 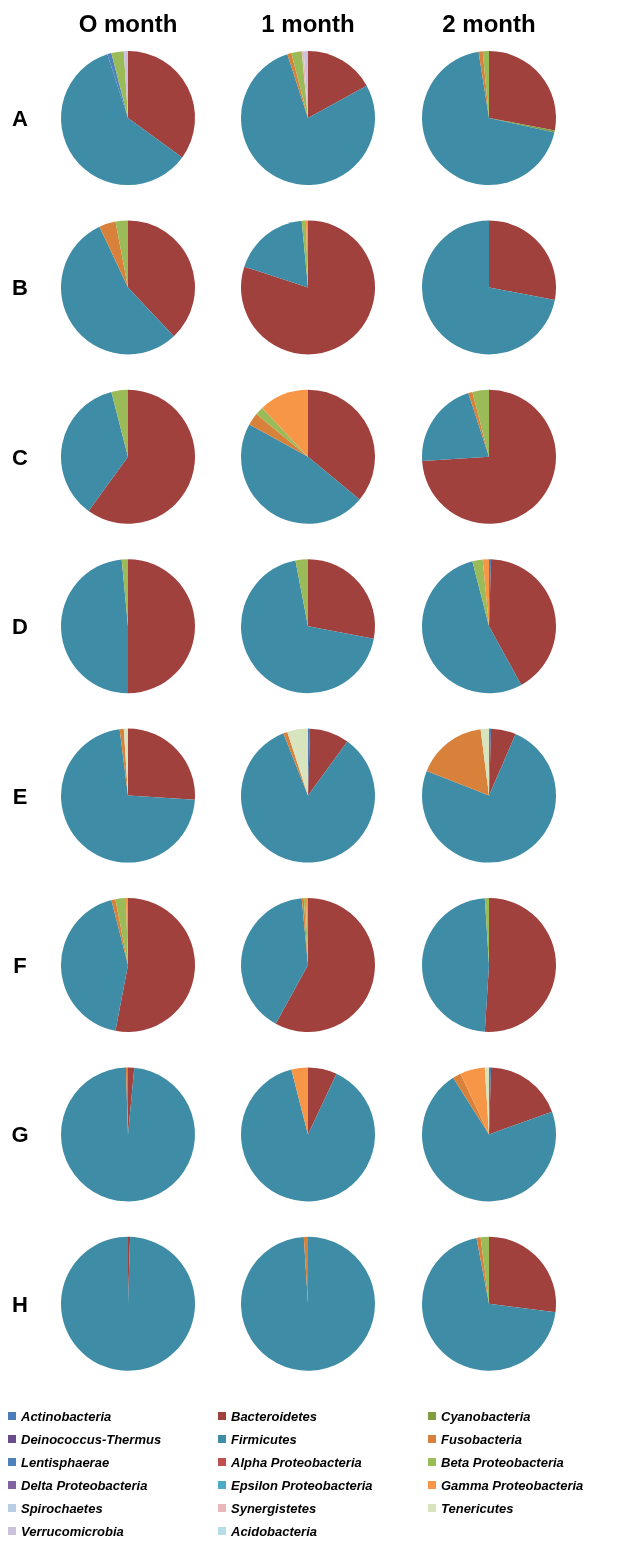 I want to click on legend-label: Fusobacteria, so click(x=481, y=1439).